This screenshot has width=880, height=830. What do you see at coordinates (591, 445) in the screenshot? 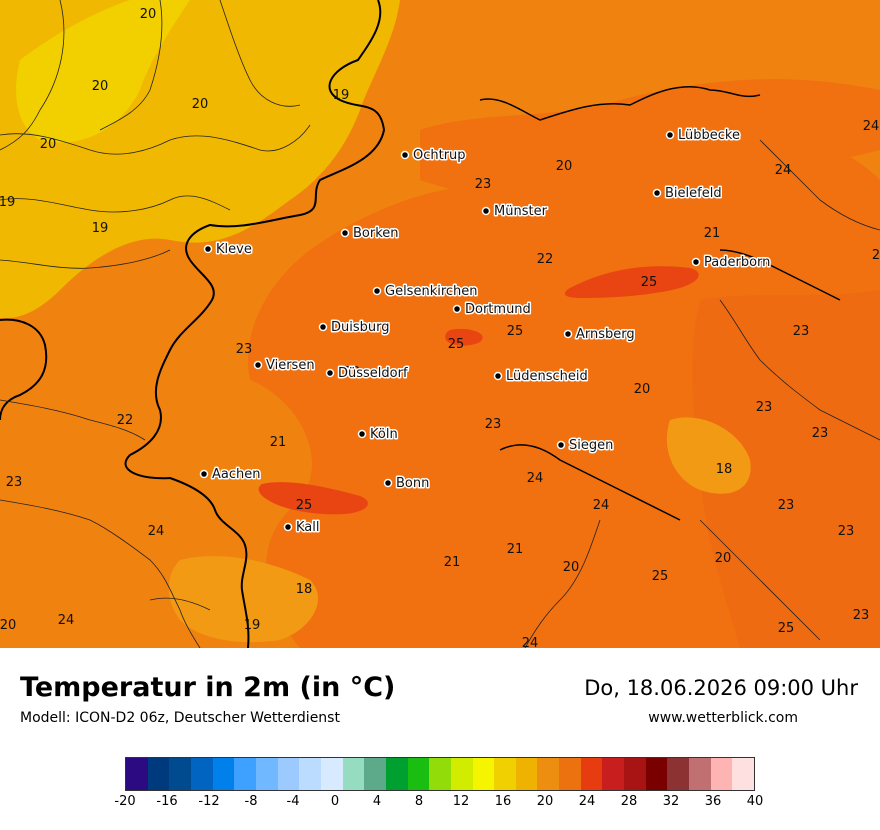
I see `city-label: Siegen` at bounding box center [591, 445].